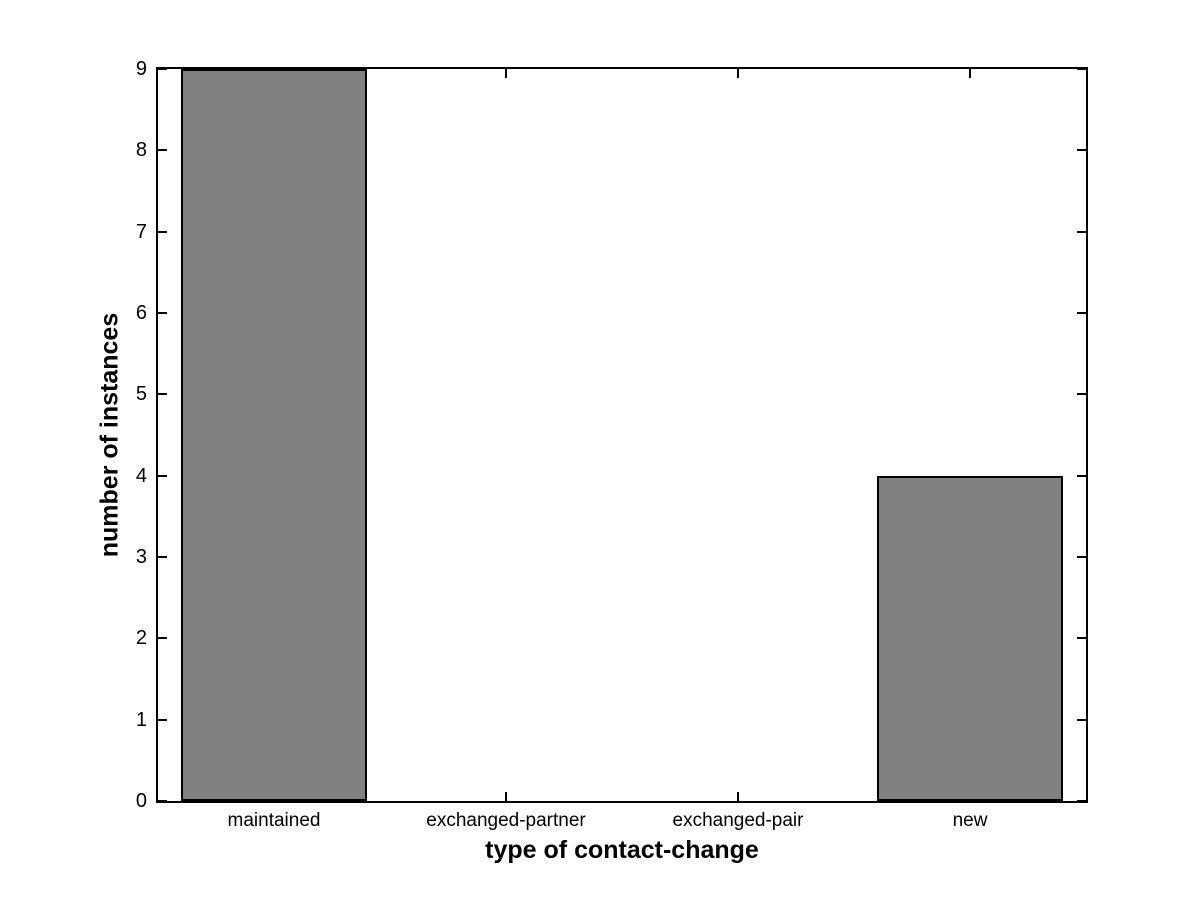 Image resolution: width=1201 pixels, height=901 pixels. I want to click on y-tick-label: 9, so click(141, 69).